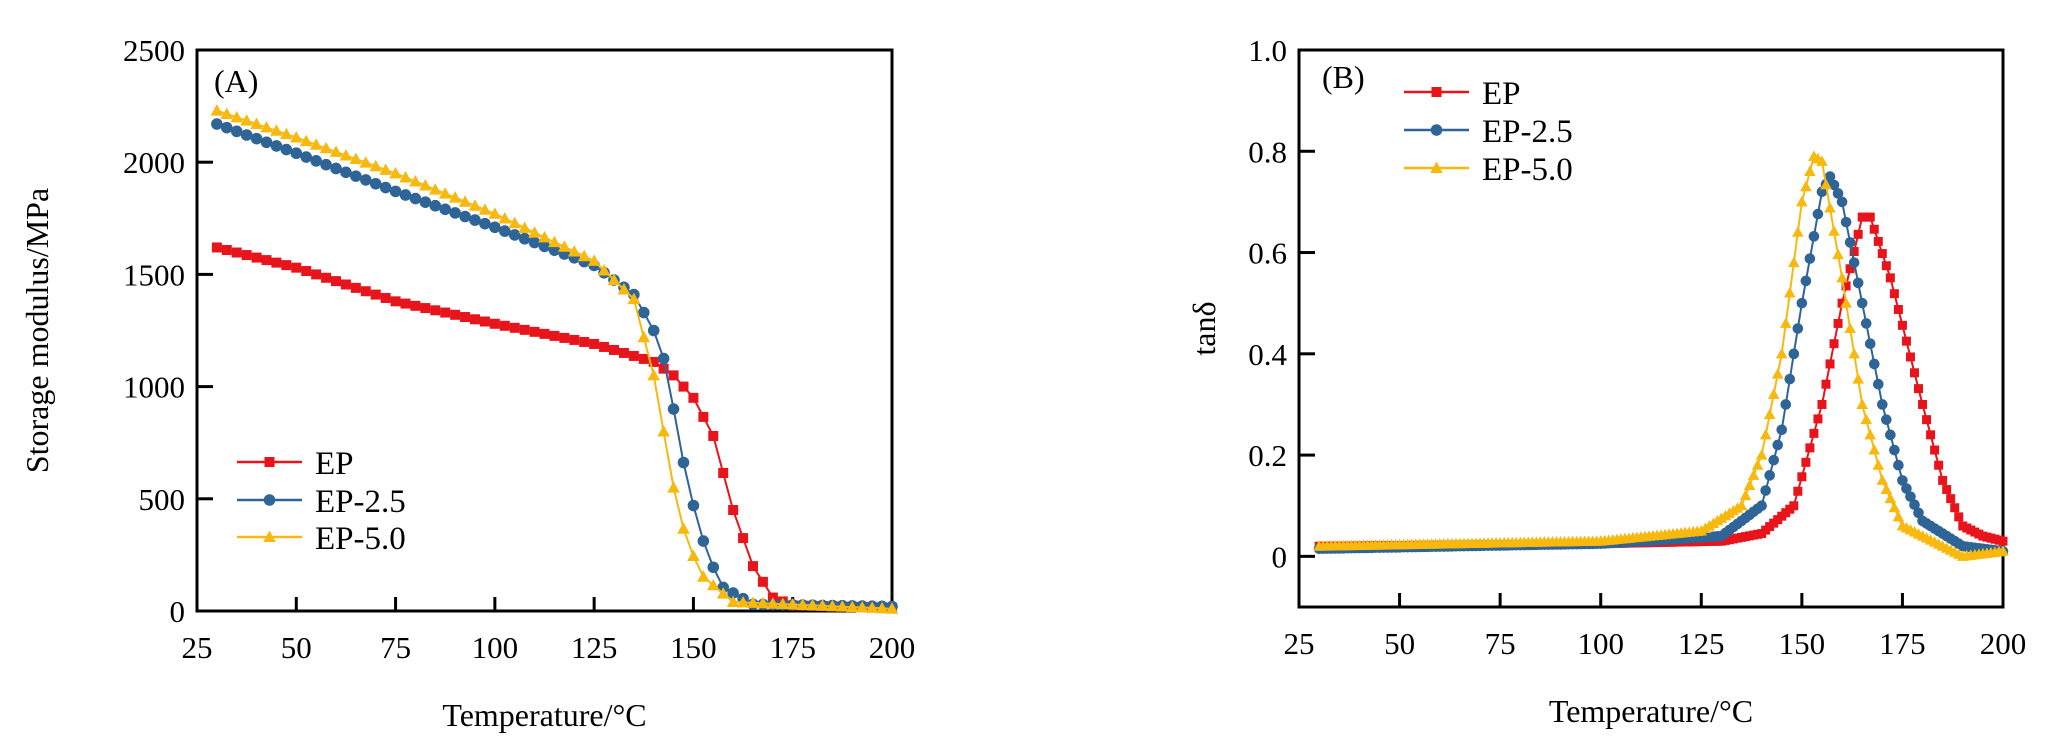 The height and width of the screenshot is (756, 2047). What do you see at coordinates (360, 502) in the screenshot?
I see `legend-label: EP-2.5` at bounding box center [360, 502].